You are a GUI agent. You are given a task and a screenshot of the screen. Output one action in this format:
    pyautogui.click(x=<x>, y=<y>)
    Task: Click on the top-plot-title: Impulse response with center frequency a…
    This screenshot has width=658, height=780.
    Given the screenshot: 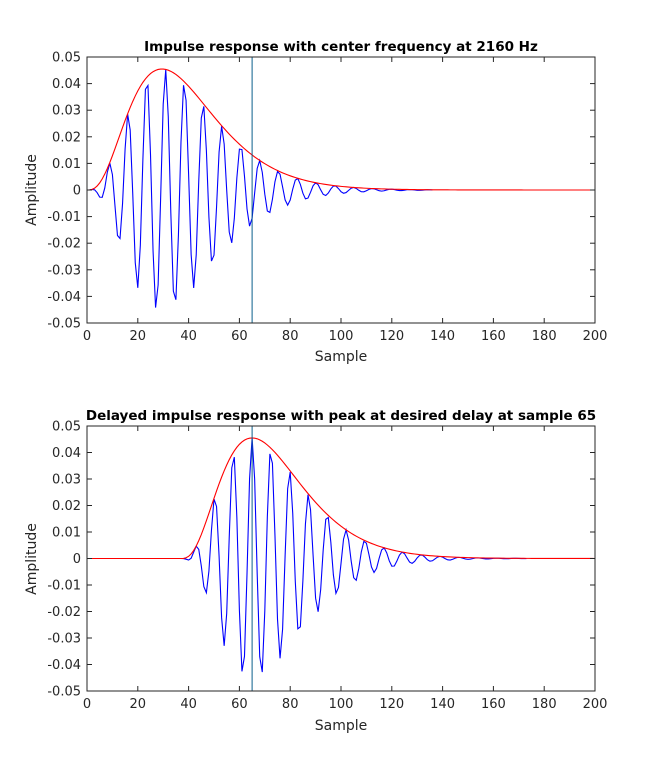 What is the action you would take?
    pyautogui.click(x=341, y=47)
    